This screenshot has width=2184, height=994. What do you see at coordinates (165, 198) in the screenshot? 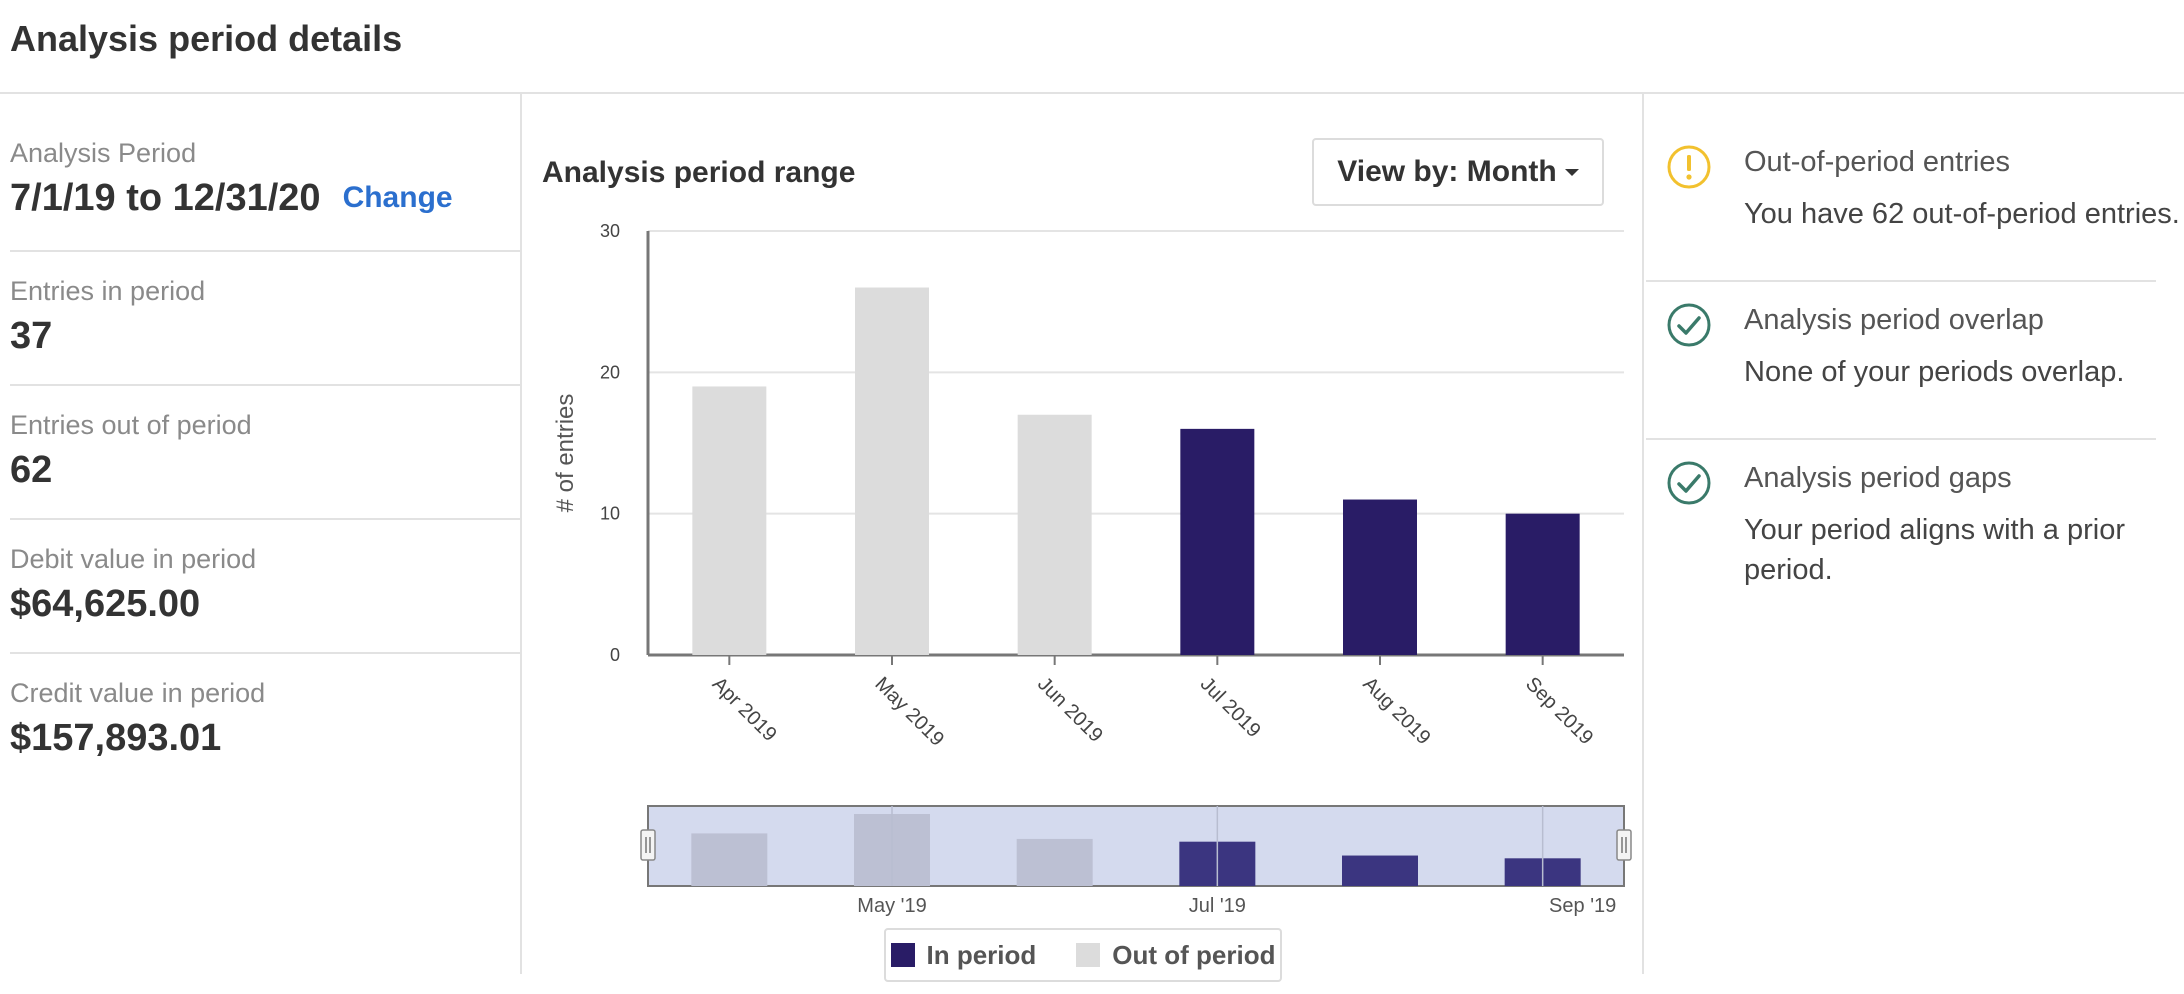
I see `analysis-period-range: 7/1/19 to 12/31/20` at bounding box center [165, 198].